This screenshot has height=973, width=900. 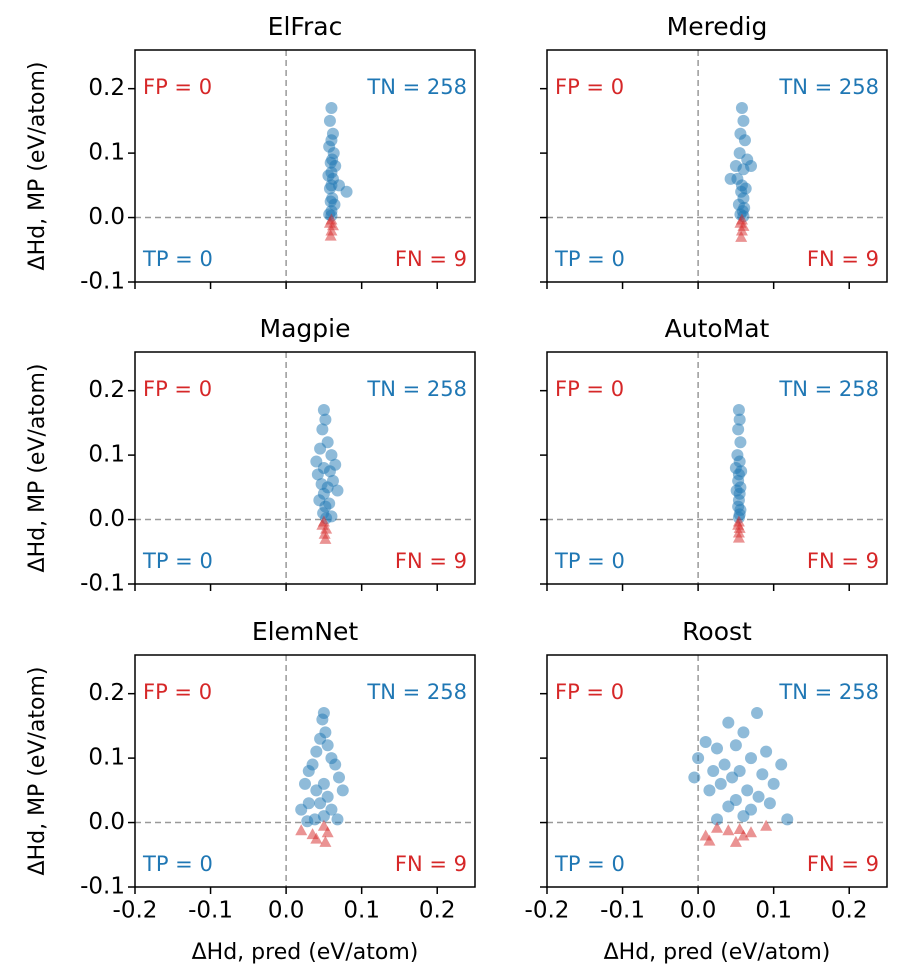 I want to click on y-tick-label: 0.2, so click(x=106, y=88).